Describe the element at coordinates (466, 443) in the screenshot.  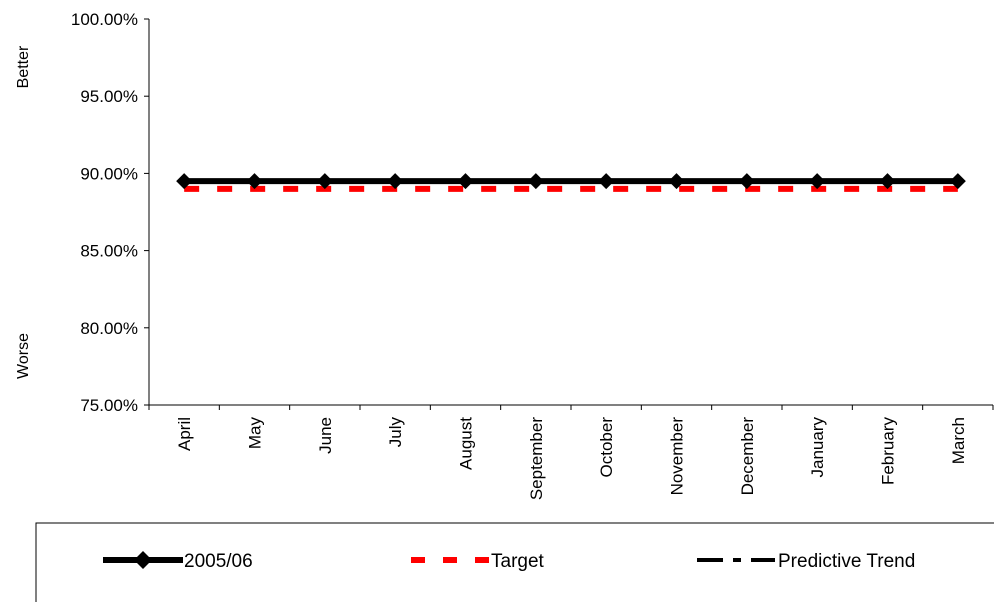
I see `x-tick-label: August` at that location.